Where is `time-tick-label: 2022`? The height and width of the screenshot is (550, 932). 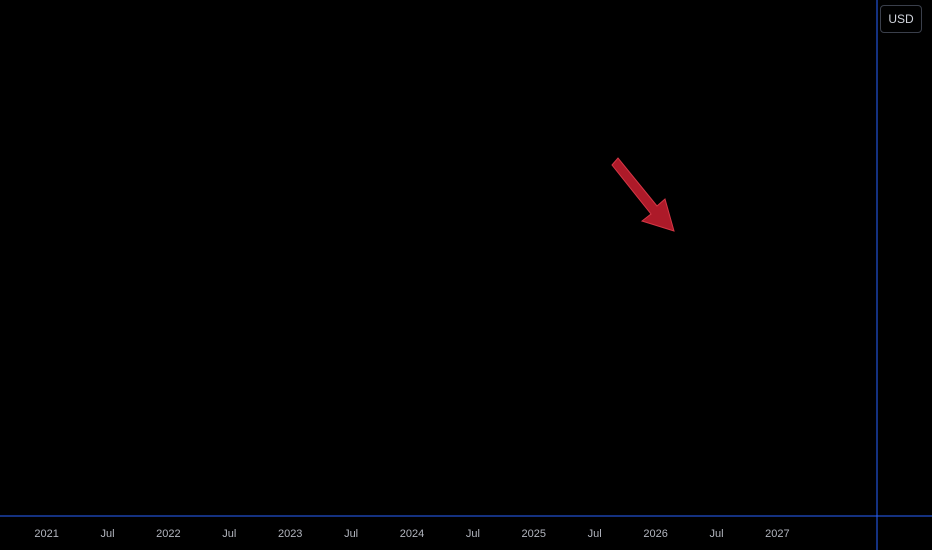
time-tick-label: 2022 is located at coordinates (168, 534).